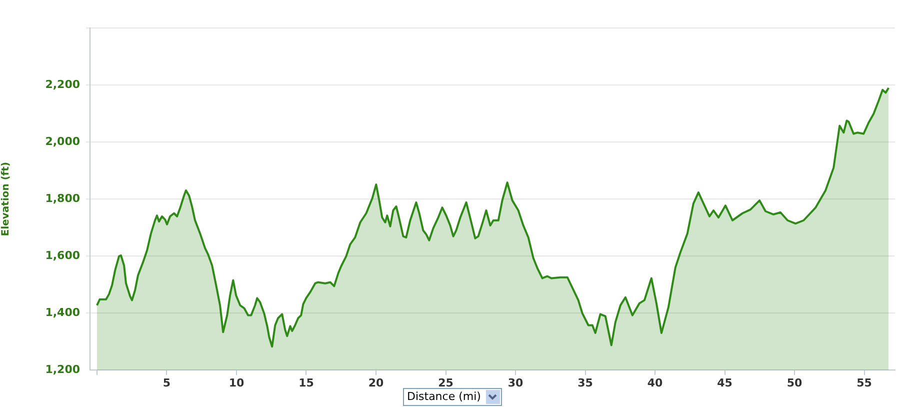  Describe the element at coordinates (794, 383) in the screenshot. I see `x-tick-label: 50` at that location.